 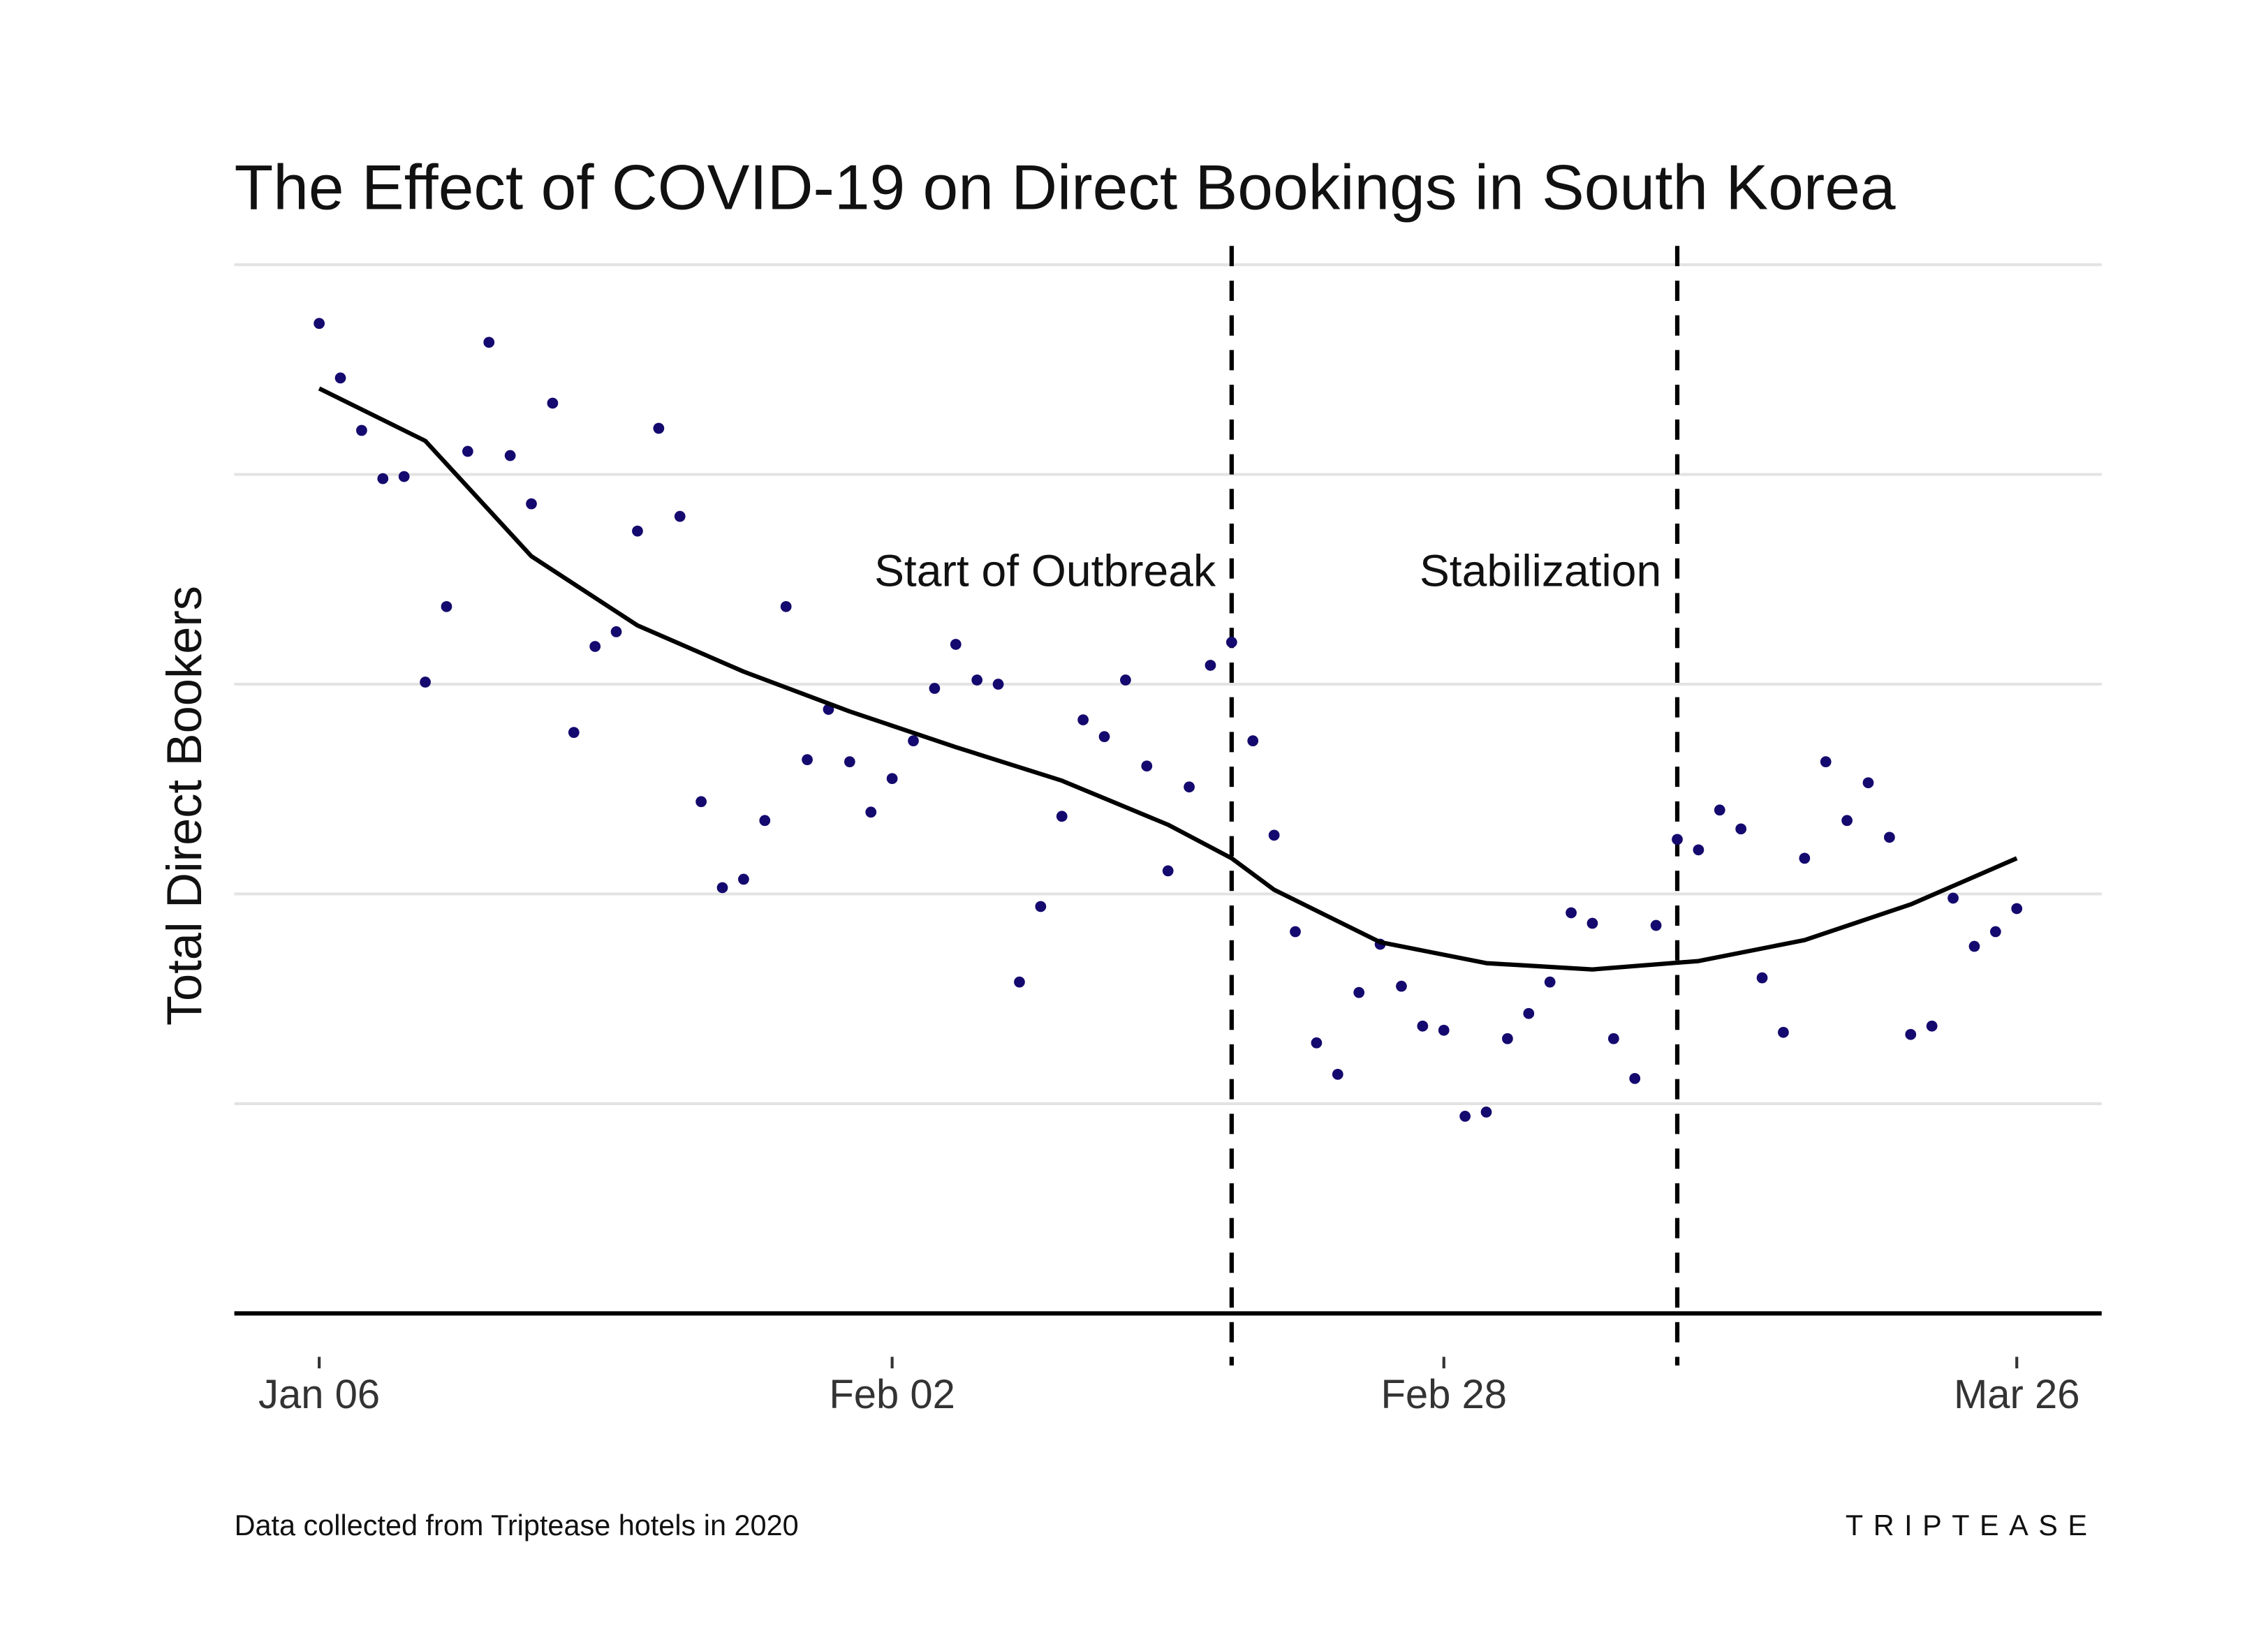 I want to click on x-tick-label: Feb 02, so click(x=892, y=1394).